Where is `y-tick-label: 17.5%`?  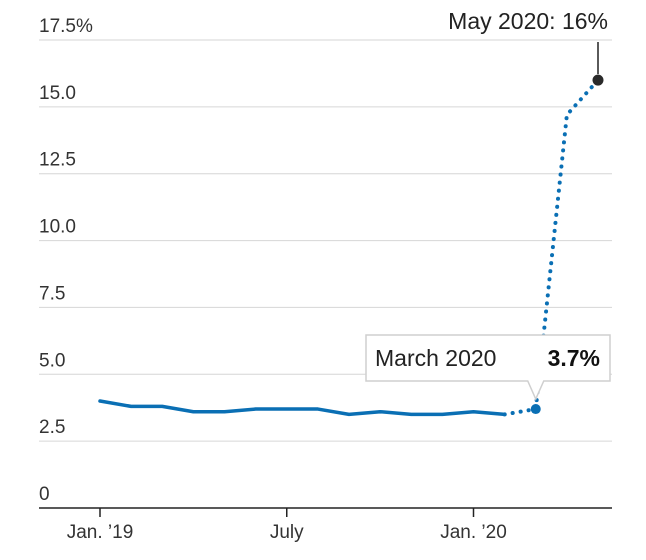 y-tick-label: 17.5% is located at coordinates (66, 26).